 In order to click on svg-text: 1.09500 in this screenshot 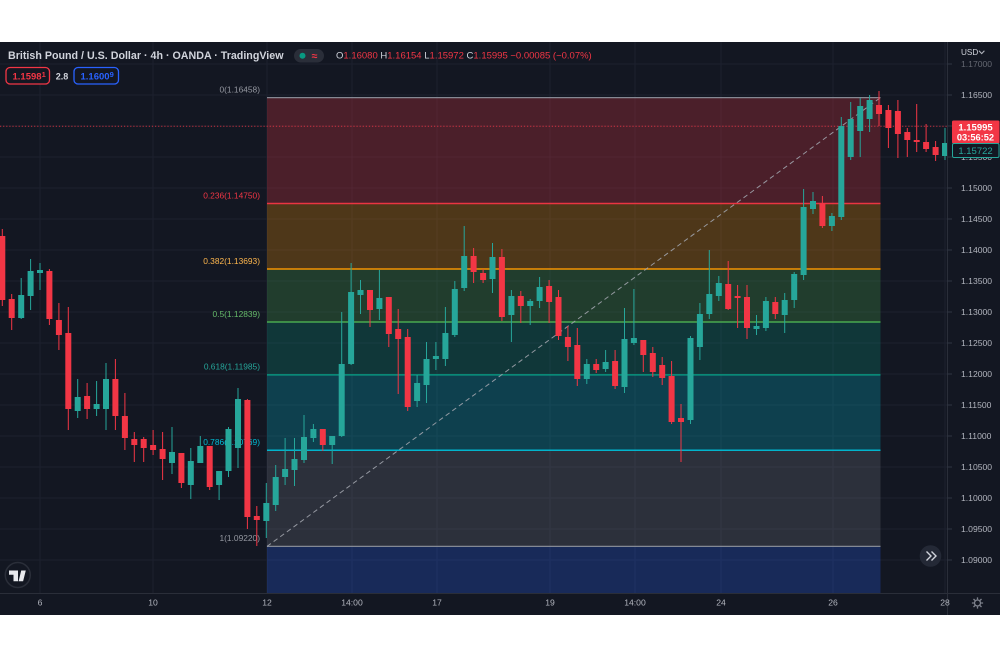, I will do `click(976, 529)`.